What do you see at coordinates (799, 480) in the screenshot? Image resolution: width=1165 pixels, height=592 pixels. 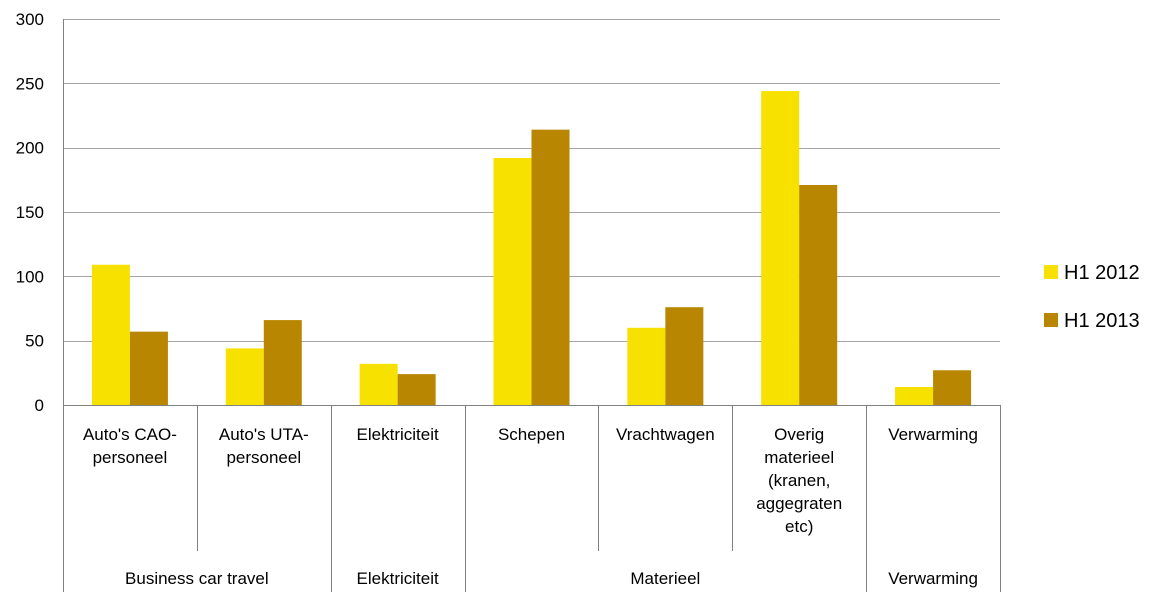 I see `category-label: Overig materieel (kranen, aggegraten etc)` at bounding box center [799, 480].